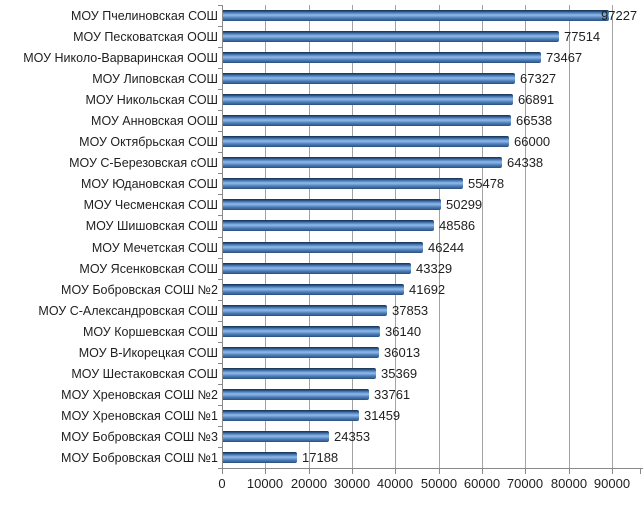 Image resolution: width=643 pixels, height=513 pixels. I want to click on value-label: 66891, so click(536, 99).